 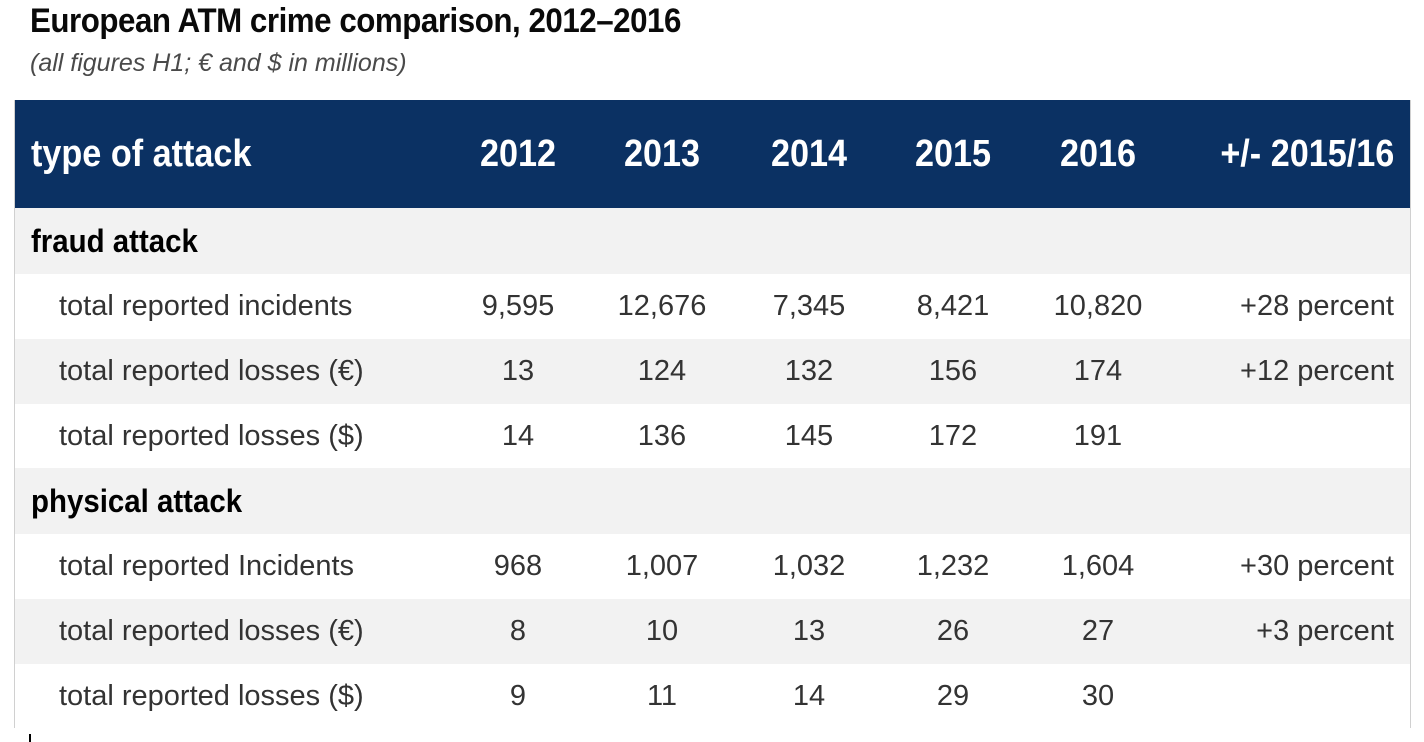 I want to click on header-change: +/- 2015/16, so click(x=1307, y=153).